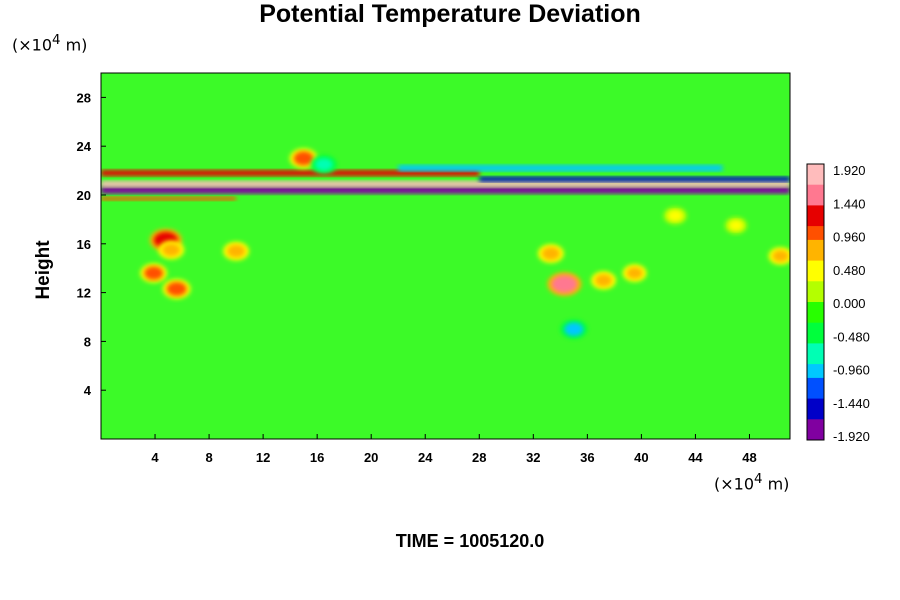 This screenshot has width=900, height=600. Describe the element at coordinates (450, 14) in the screenshot. I see `chart-title: Potential Temperature Deviation` at that location.